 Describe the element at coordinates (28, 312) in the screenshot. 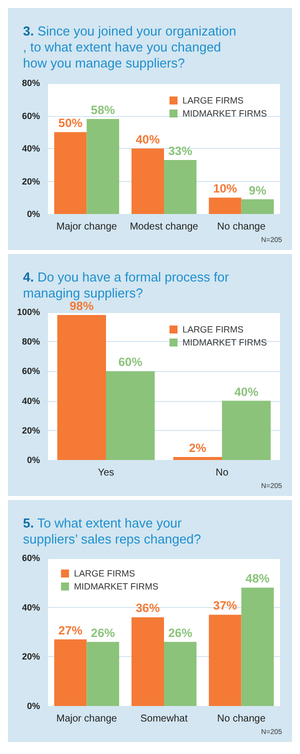

I see `y-tick-label: 100%` at that location.